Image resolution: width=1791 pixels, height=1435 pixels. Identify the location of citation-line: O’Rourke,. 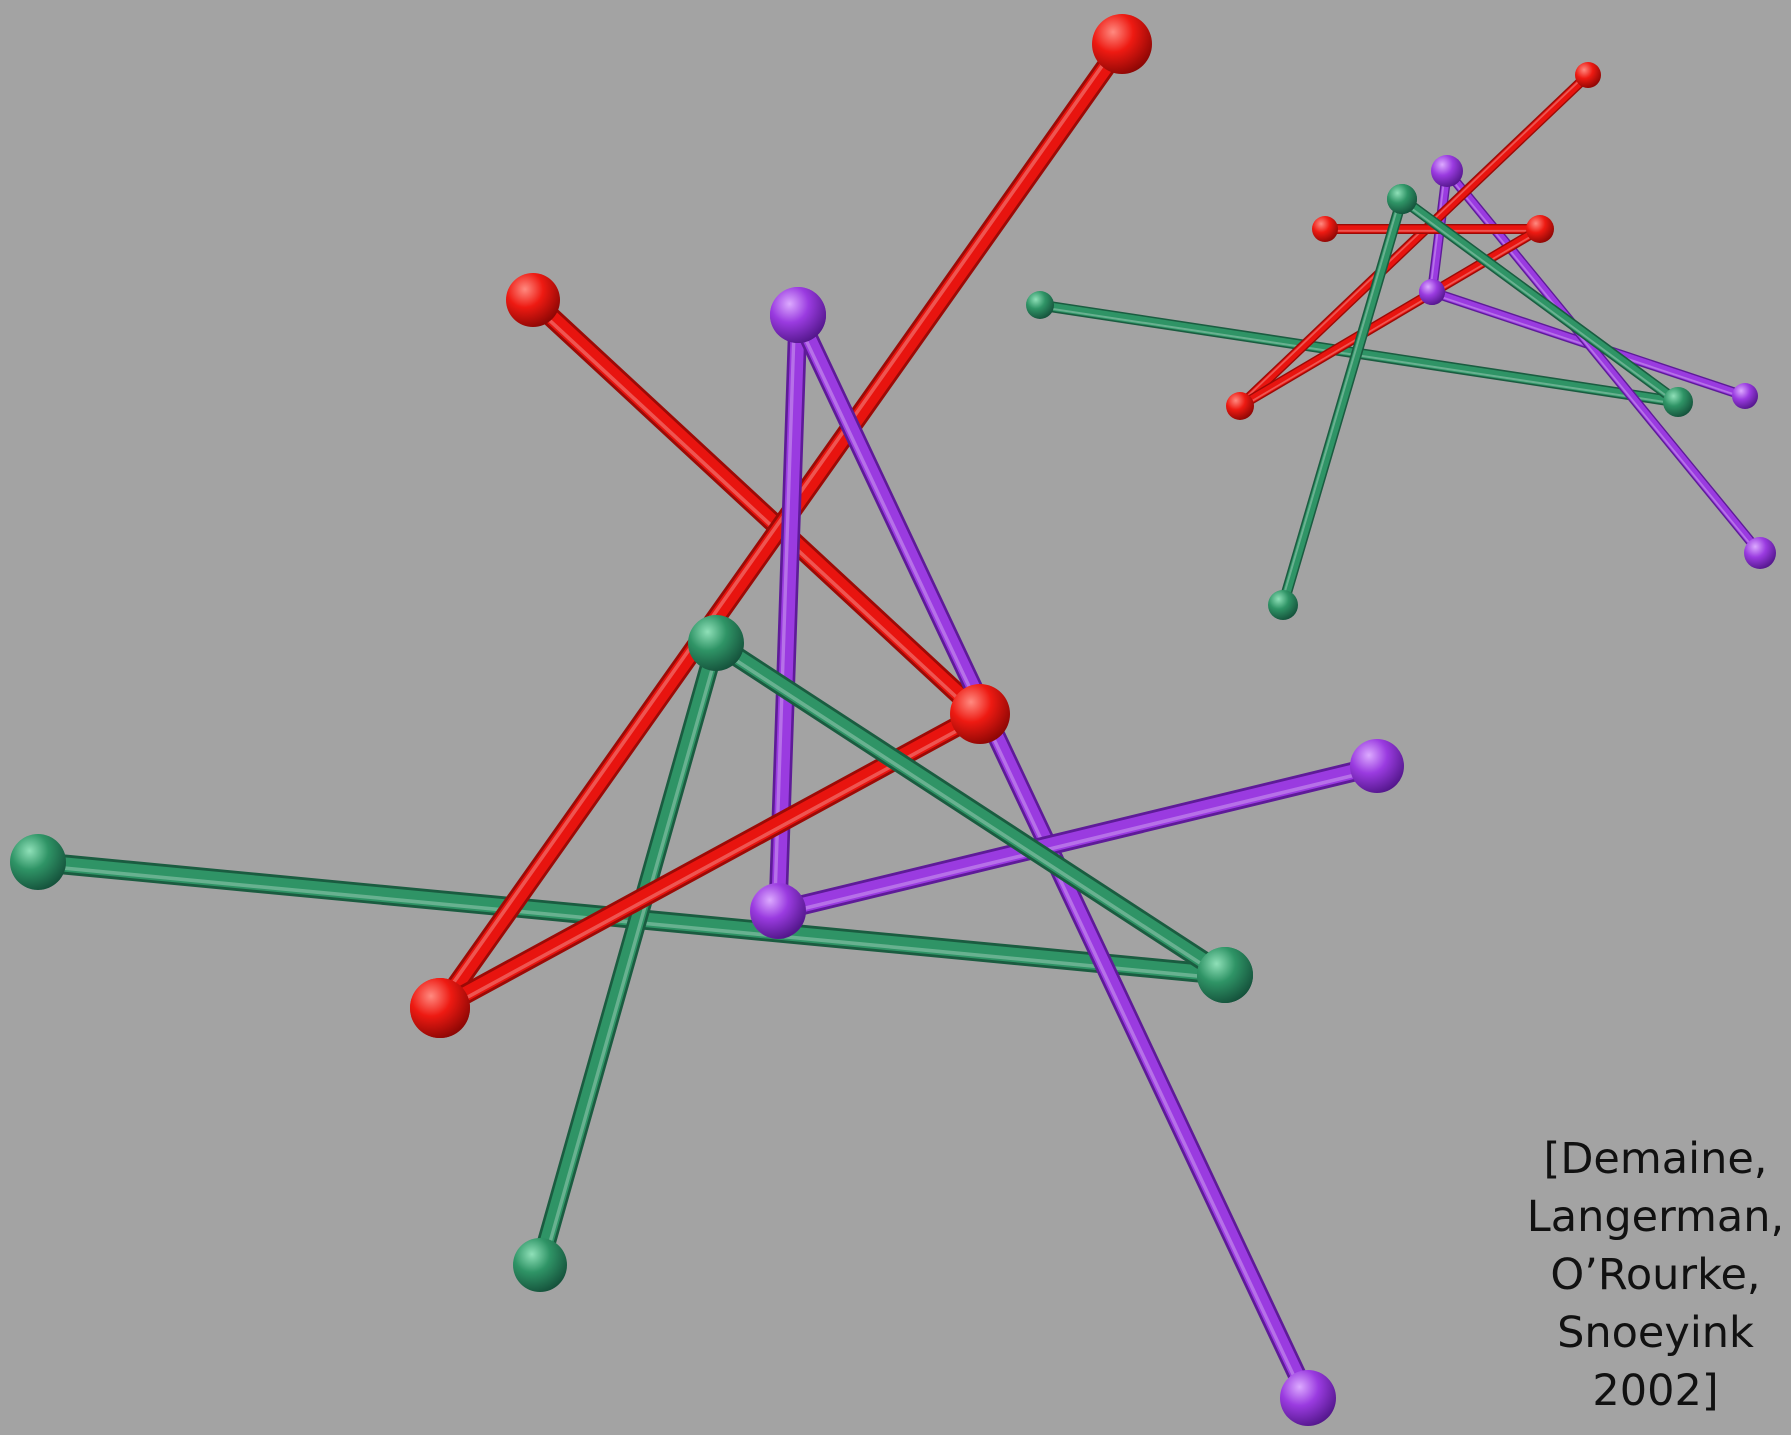
(1655, 1275).